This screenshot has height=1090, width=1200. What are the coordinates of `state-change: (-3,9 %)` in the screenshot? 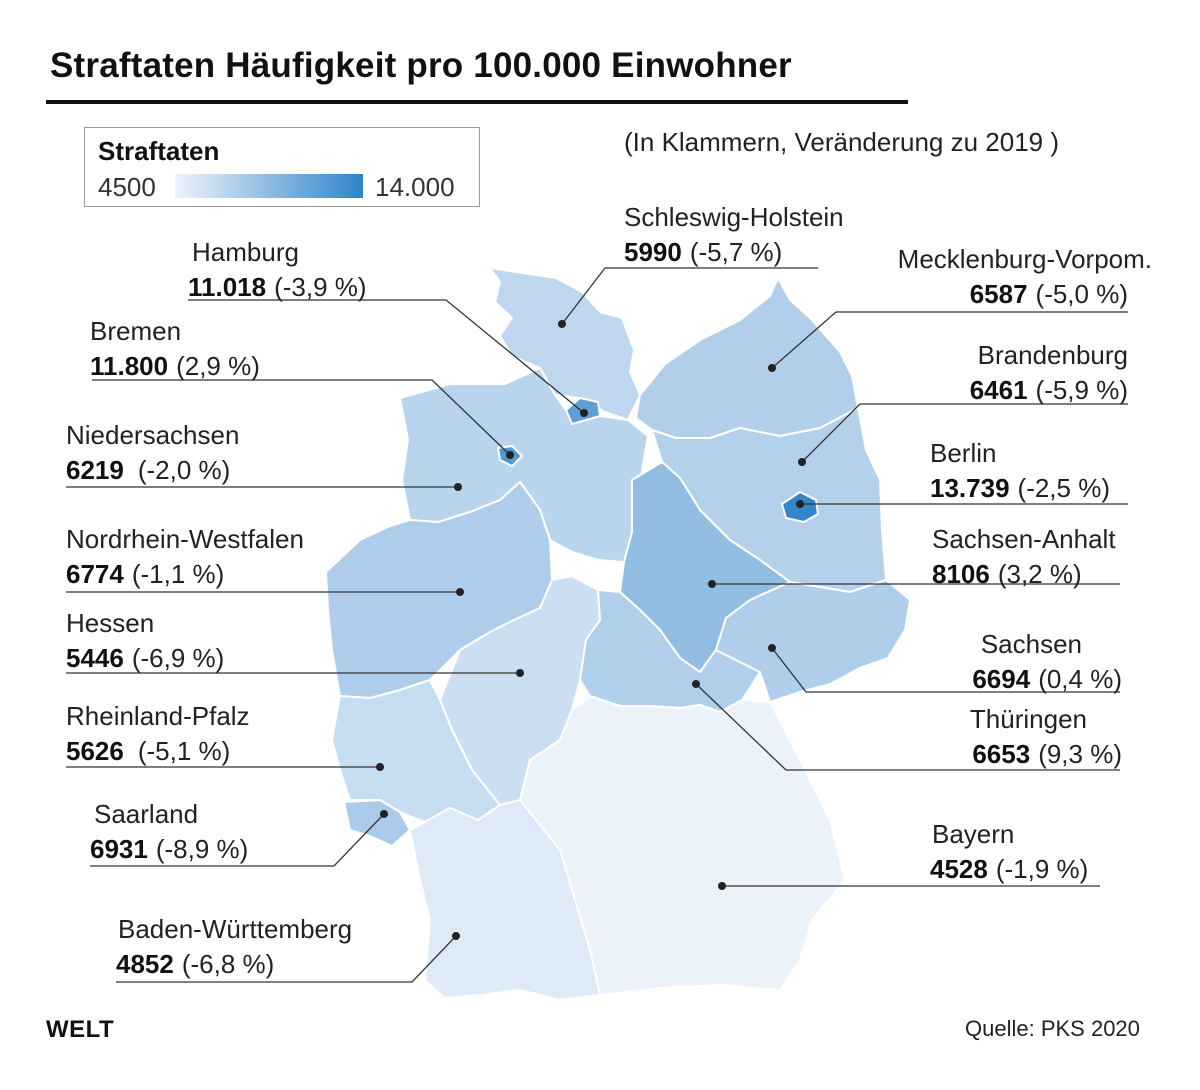 It's located at (320, 287).